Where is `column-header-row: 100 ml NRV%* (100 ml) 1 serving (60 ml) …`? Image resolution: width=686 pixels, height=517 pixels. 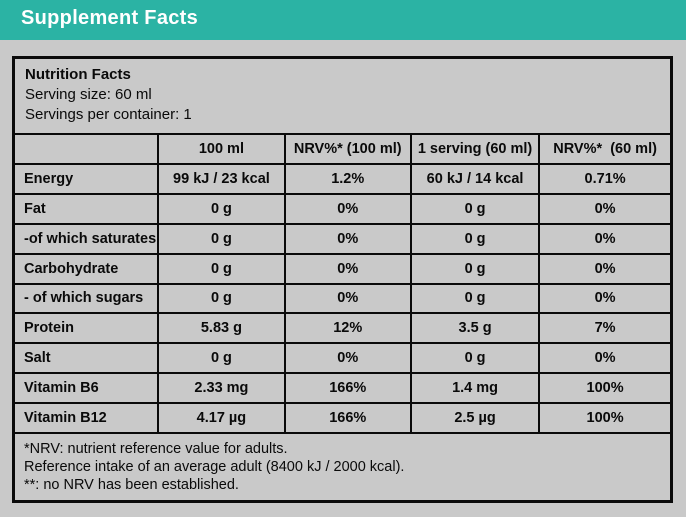
column-header-row: 100 ml NRV%* (100 ml) 1 serving (60 ml) … is located at coordinates (342, 149).